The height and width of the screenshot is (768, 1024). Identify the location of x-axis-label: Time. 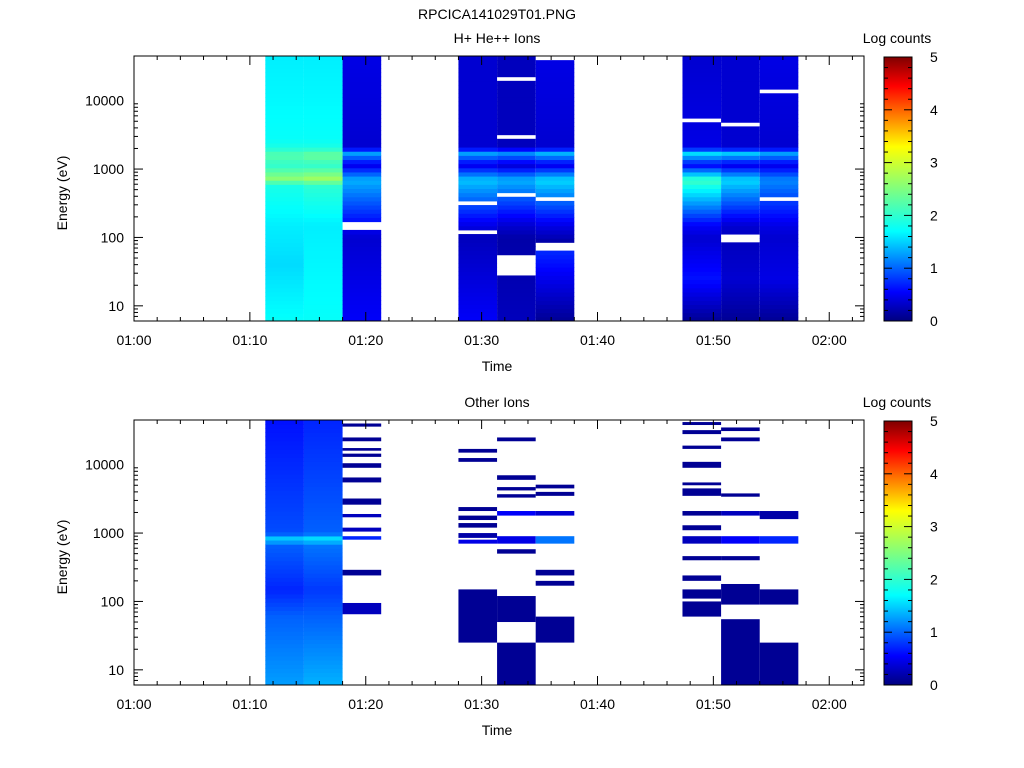
(497, 730).